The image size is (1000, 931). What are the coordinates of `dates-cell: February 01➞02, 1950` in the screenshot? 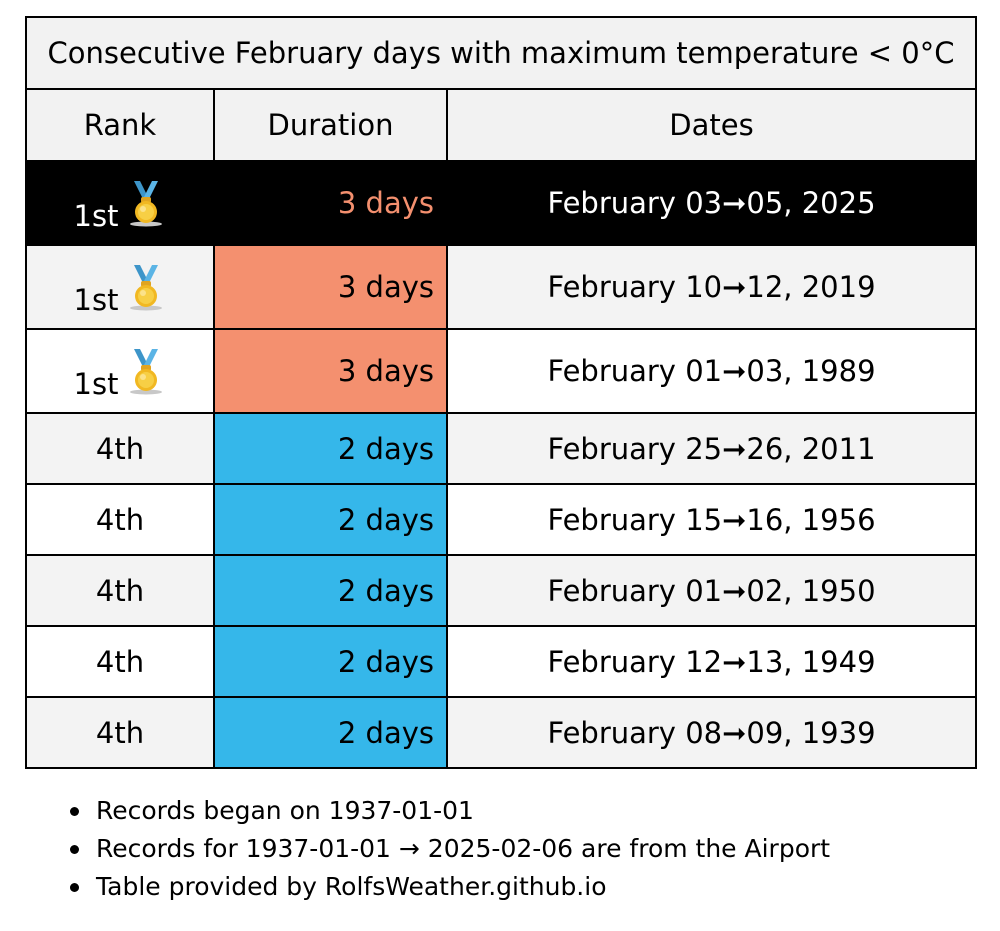 It's located at (711, 590).